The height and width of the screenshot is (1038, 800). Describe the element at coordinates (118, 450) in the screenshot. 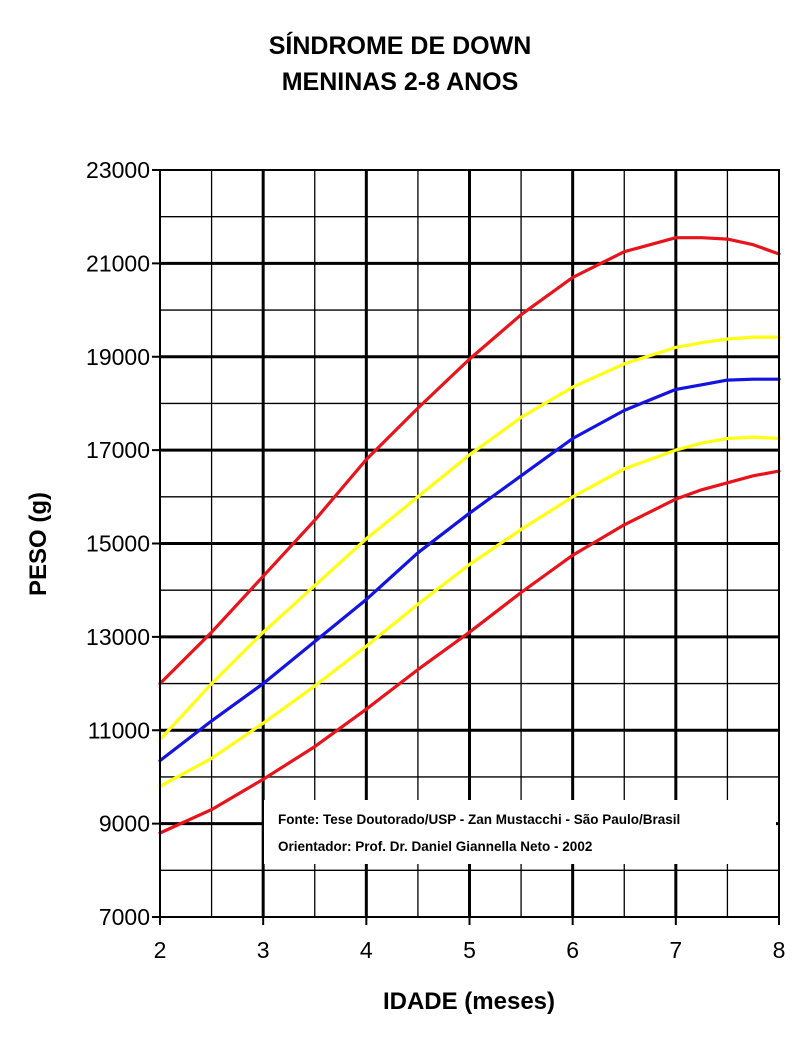

I see `y-tick-label: 17000` at that location.